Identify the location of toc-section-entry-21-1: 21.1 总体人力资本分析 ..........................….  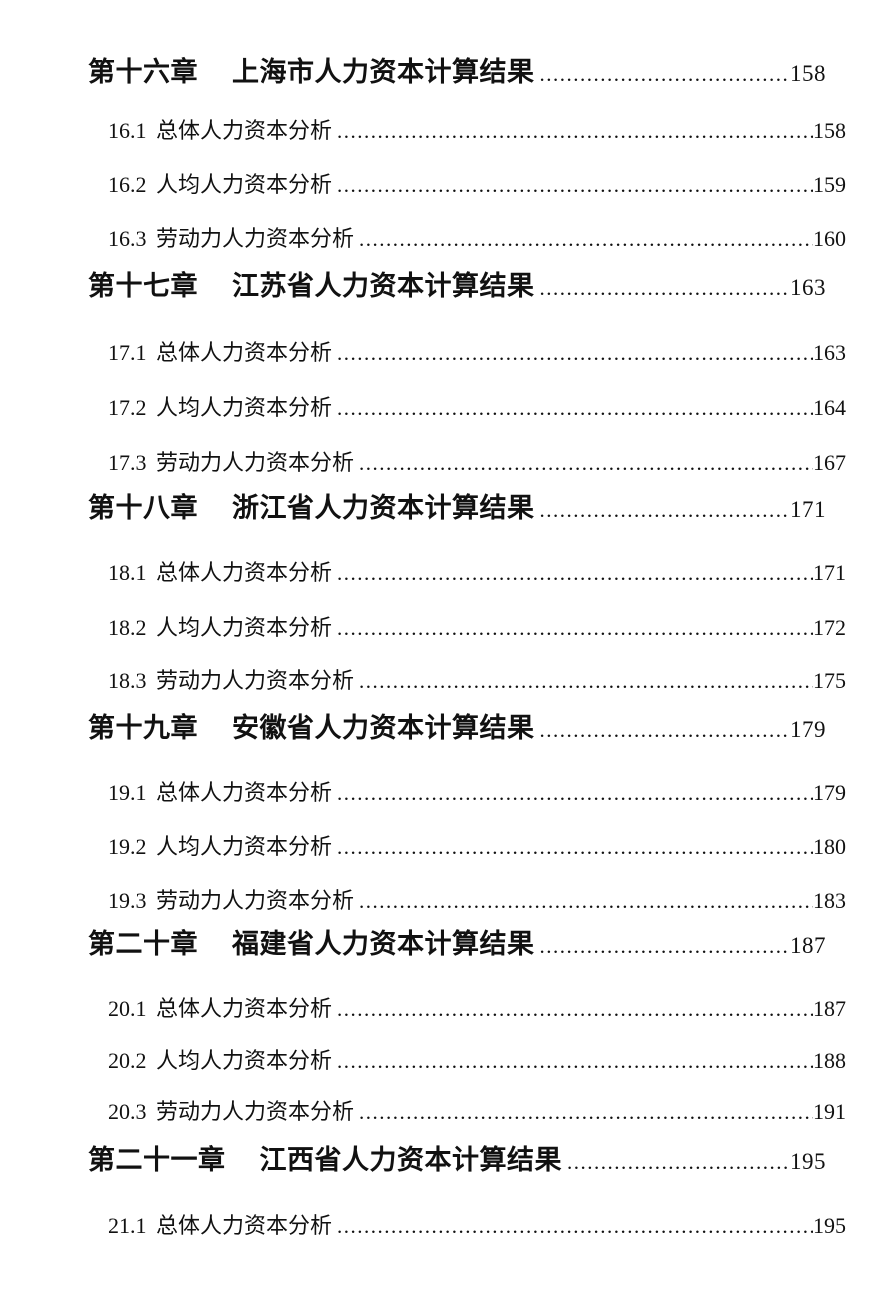
(467, 1226).